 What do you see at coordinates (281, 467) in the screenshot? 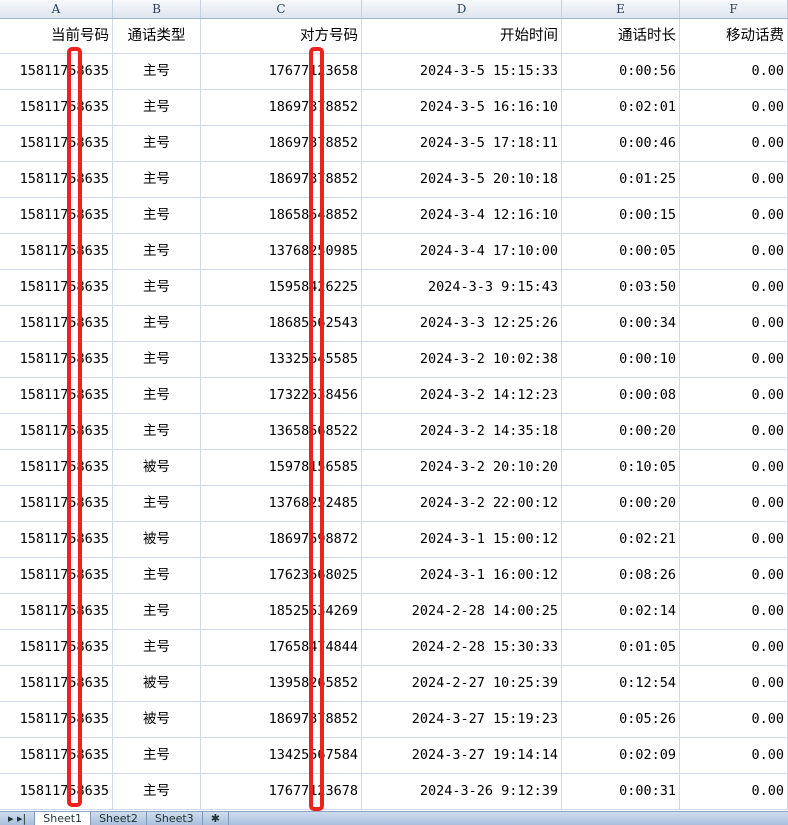
I see `table-cell: 15978156585` at bounding box center [281, 467].